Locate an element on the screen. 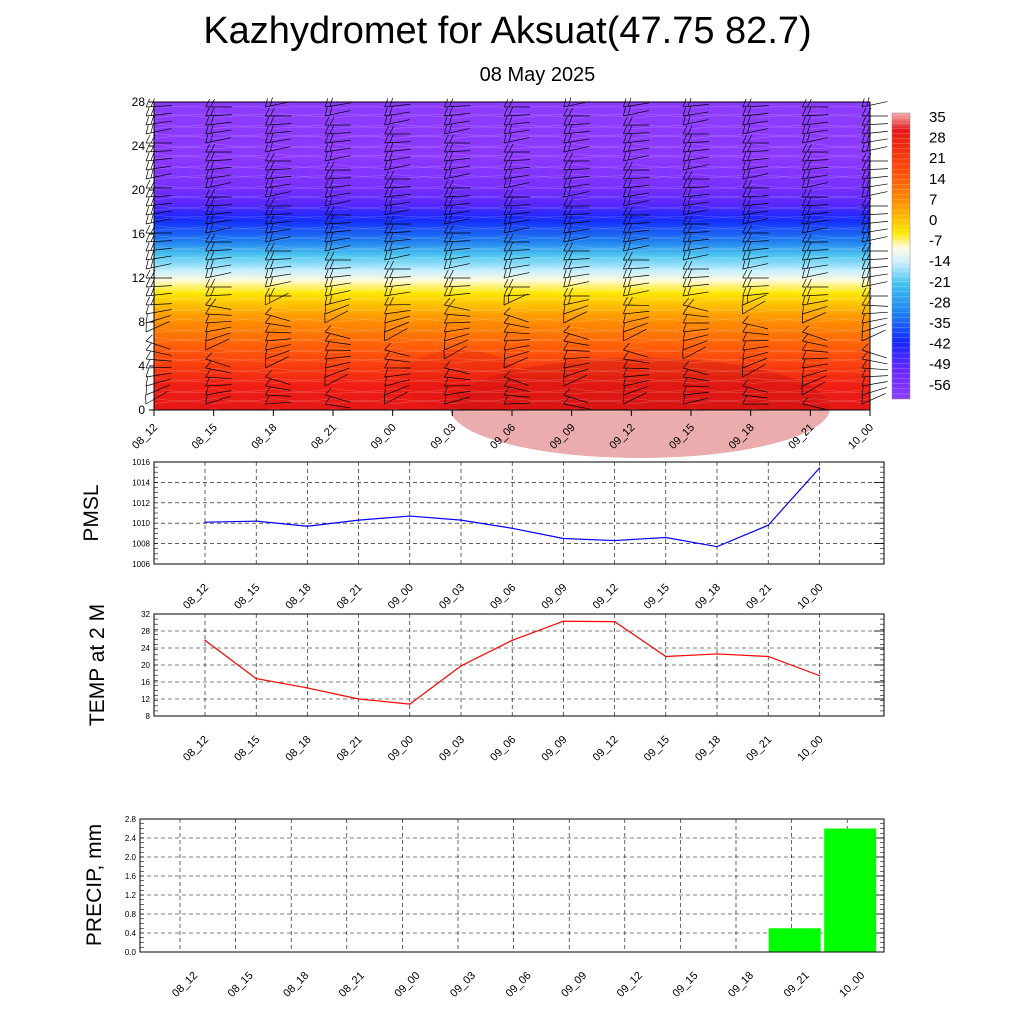  colorbar-label: 0 is located at coordinates (933, 220).